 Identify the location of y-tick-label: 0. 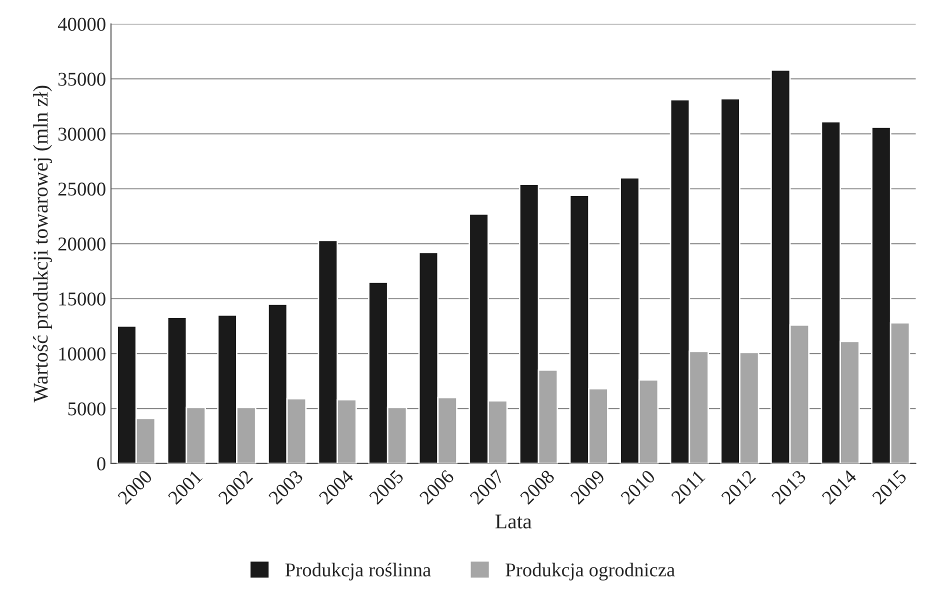
(101, 463).